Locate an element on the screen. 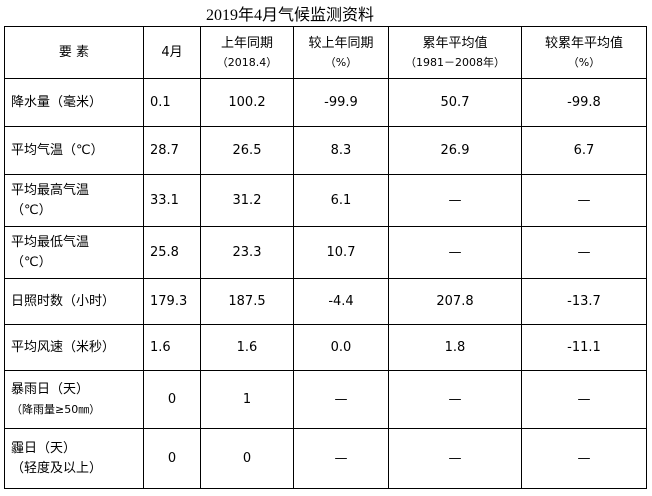 The height and width of the screenshot is (496, 652). cell-normal: 50.7 is located at coordinates (455, 102).